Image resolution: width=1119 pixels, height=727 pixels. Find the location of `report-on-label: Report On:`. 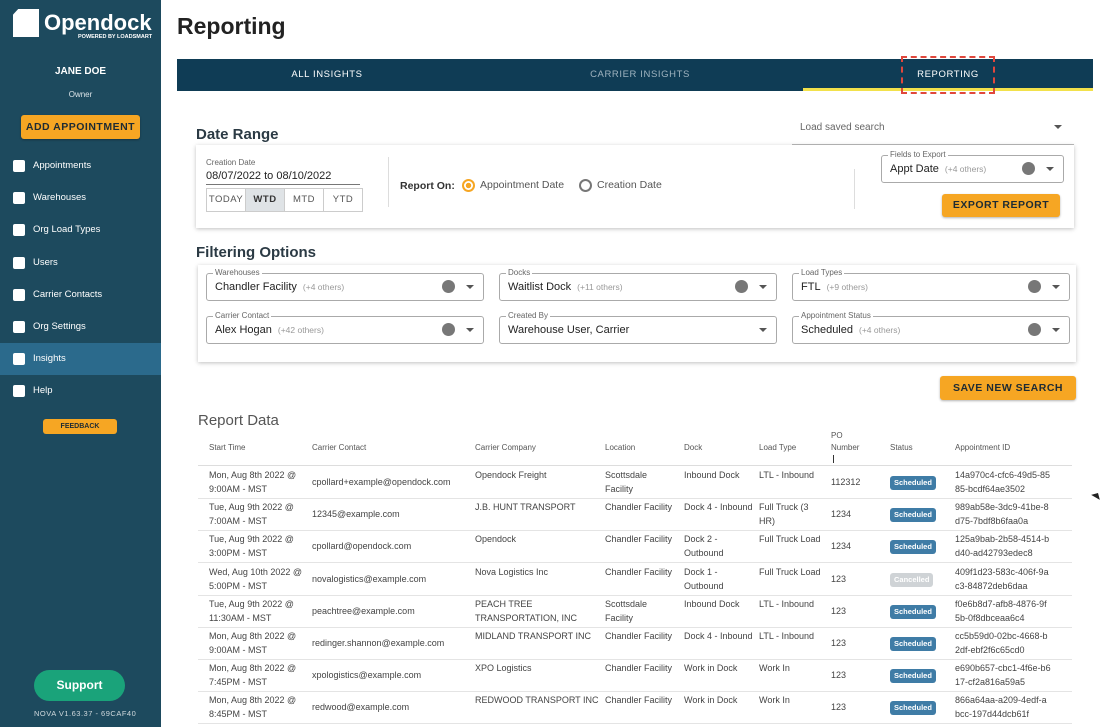

report-on-label: Report On: is located at coordinates (427, 186).